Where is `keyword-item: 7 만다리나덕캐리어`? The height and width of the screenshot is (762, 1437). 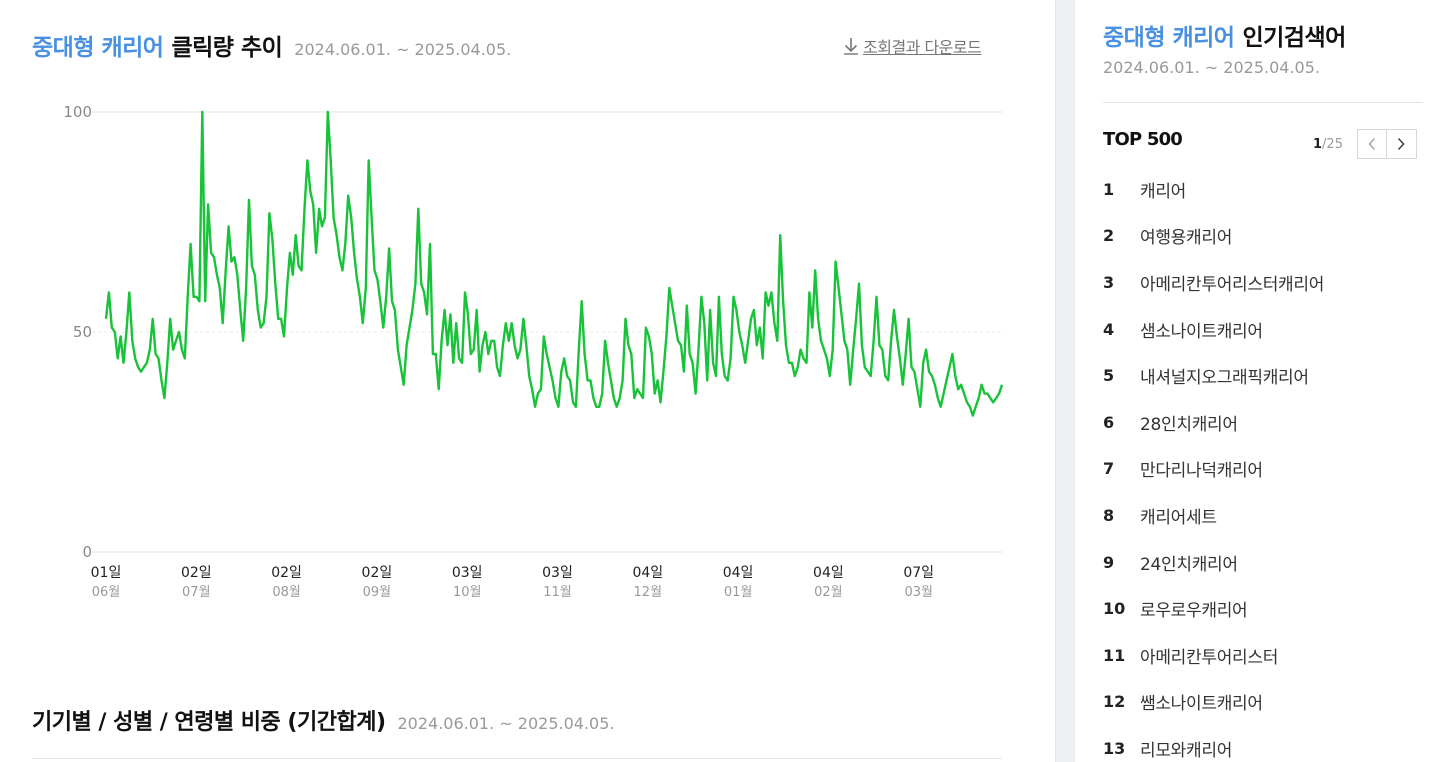 keyword-item: 7 만다리나덕캐리어 is located at coordinates (1213, 469).